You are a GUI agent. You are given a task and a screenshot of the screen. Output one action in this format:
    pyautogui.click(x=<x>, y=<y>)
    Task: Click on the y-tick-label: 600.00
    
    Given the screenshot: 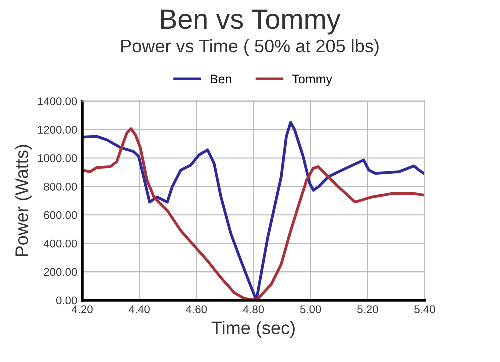 What is the action you would take?
    pyautogui.click(x=61, y=215)
    